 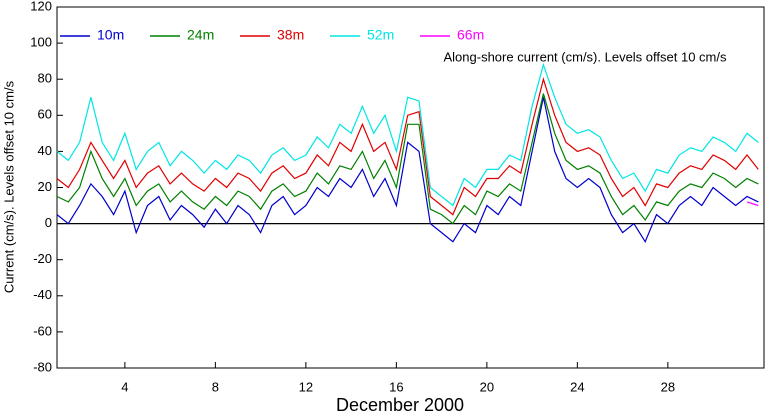 I want to click on legend-label: 38m, so click(x=290, y=35).